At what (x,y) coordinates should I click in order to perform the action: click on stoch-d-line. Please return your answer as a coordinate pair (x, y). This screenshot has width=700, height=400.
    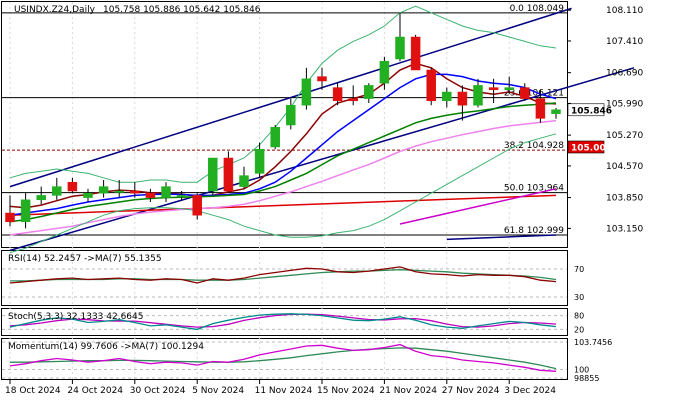
    Looking at the image, I should click on (283, 320).